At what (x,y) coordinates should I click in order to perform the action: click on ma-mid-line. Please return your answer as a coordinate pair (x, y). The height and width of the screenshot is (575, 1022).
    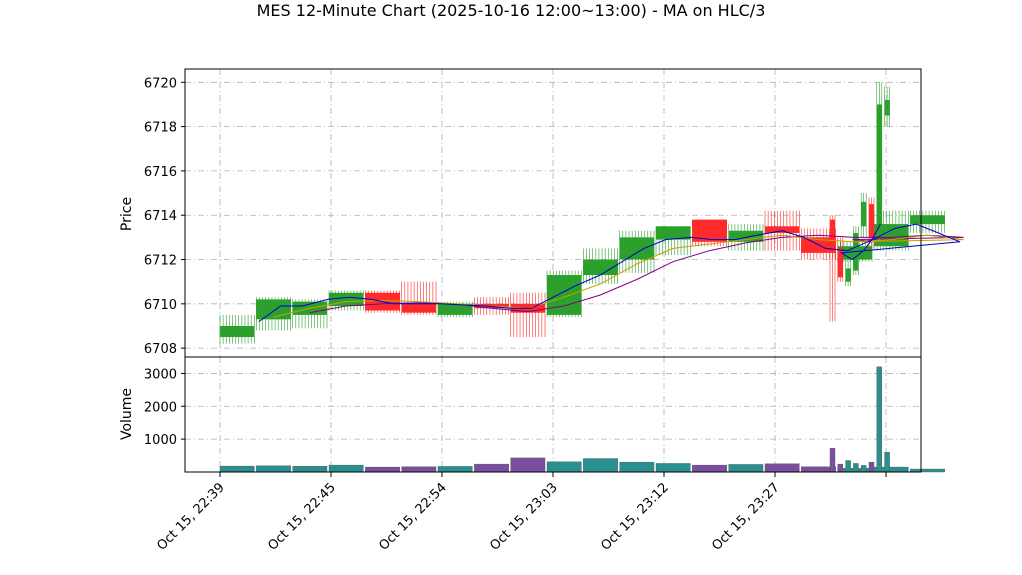
    Looking at the image, I should click on (618, 276).